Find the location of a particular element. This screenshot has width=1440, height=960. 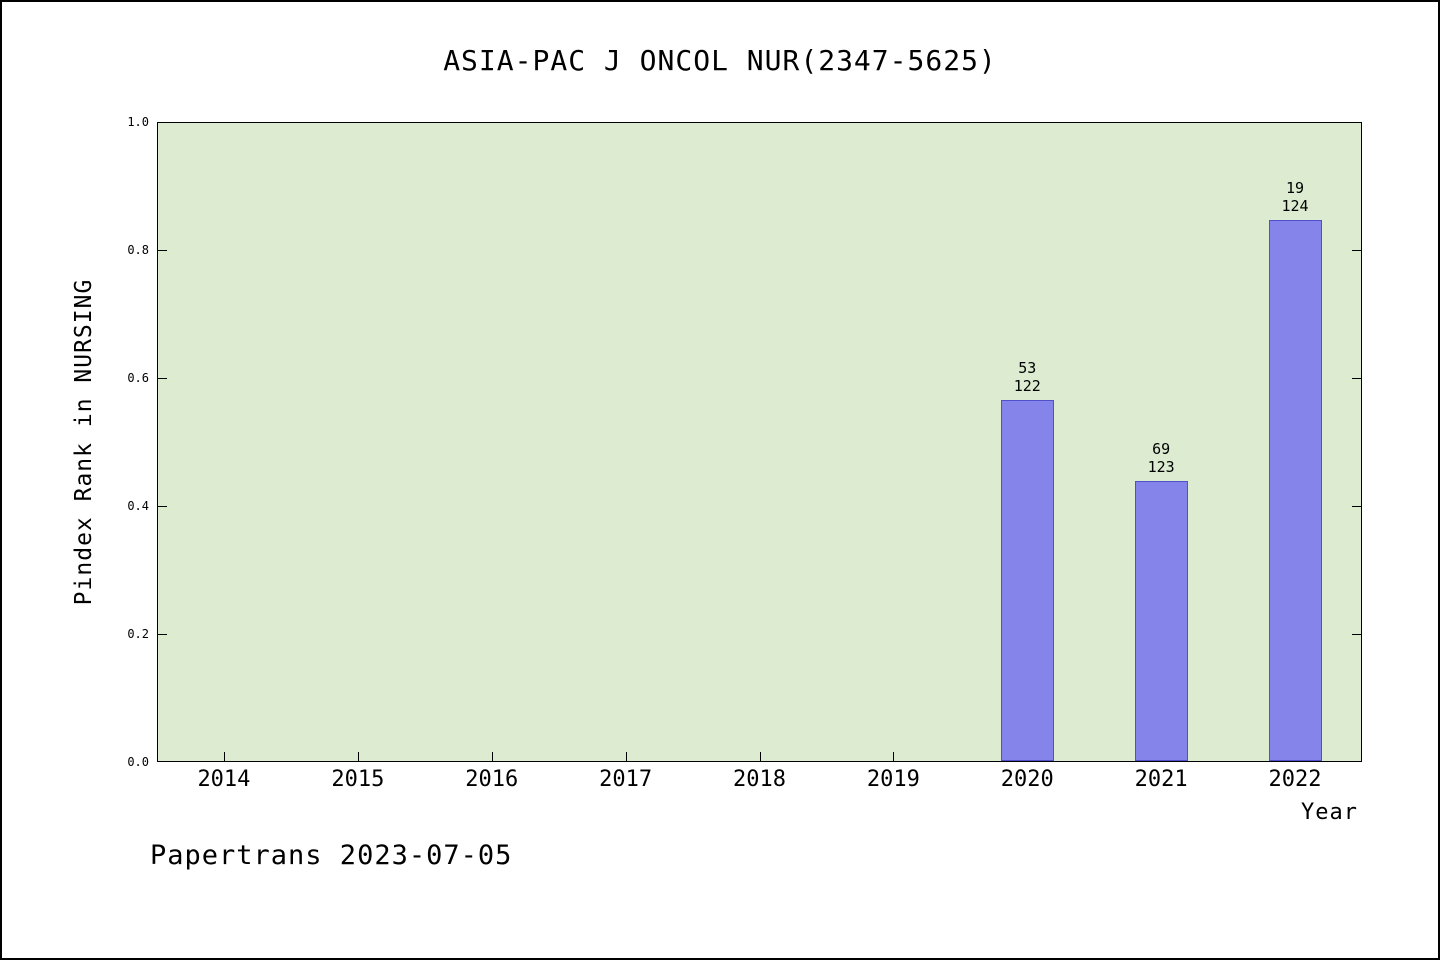

y-tick-label: 0.2 is located at coordinates (138, 634).